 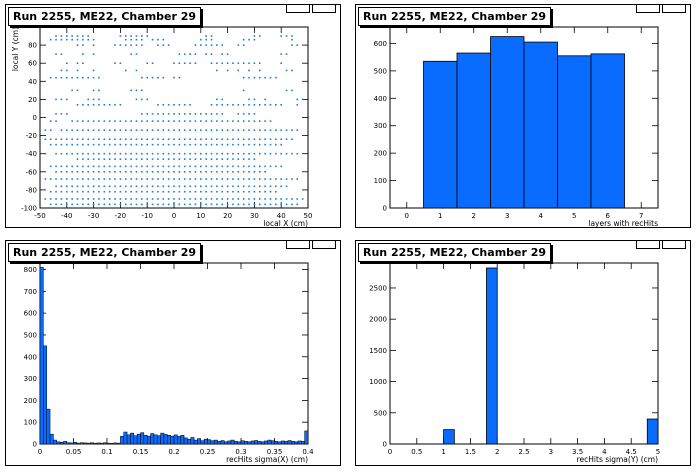 I want to click on x-tick-label: 4, so click(x=604, y=452).